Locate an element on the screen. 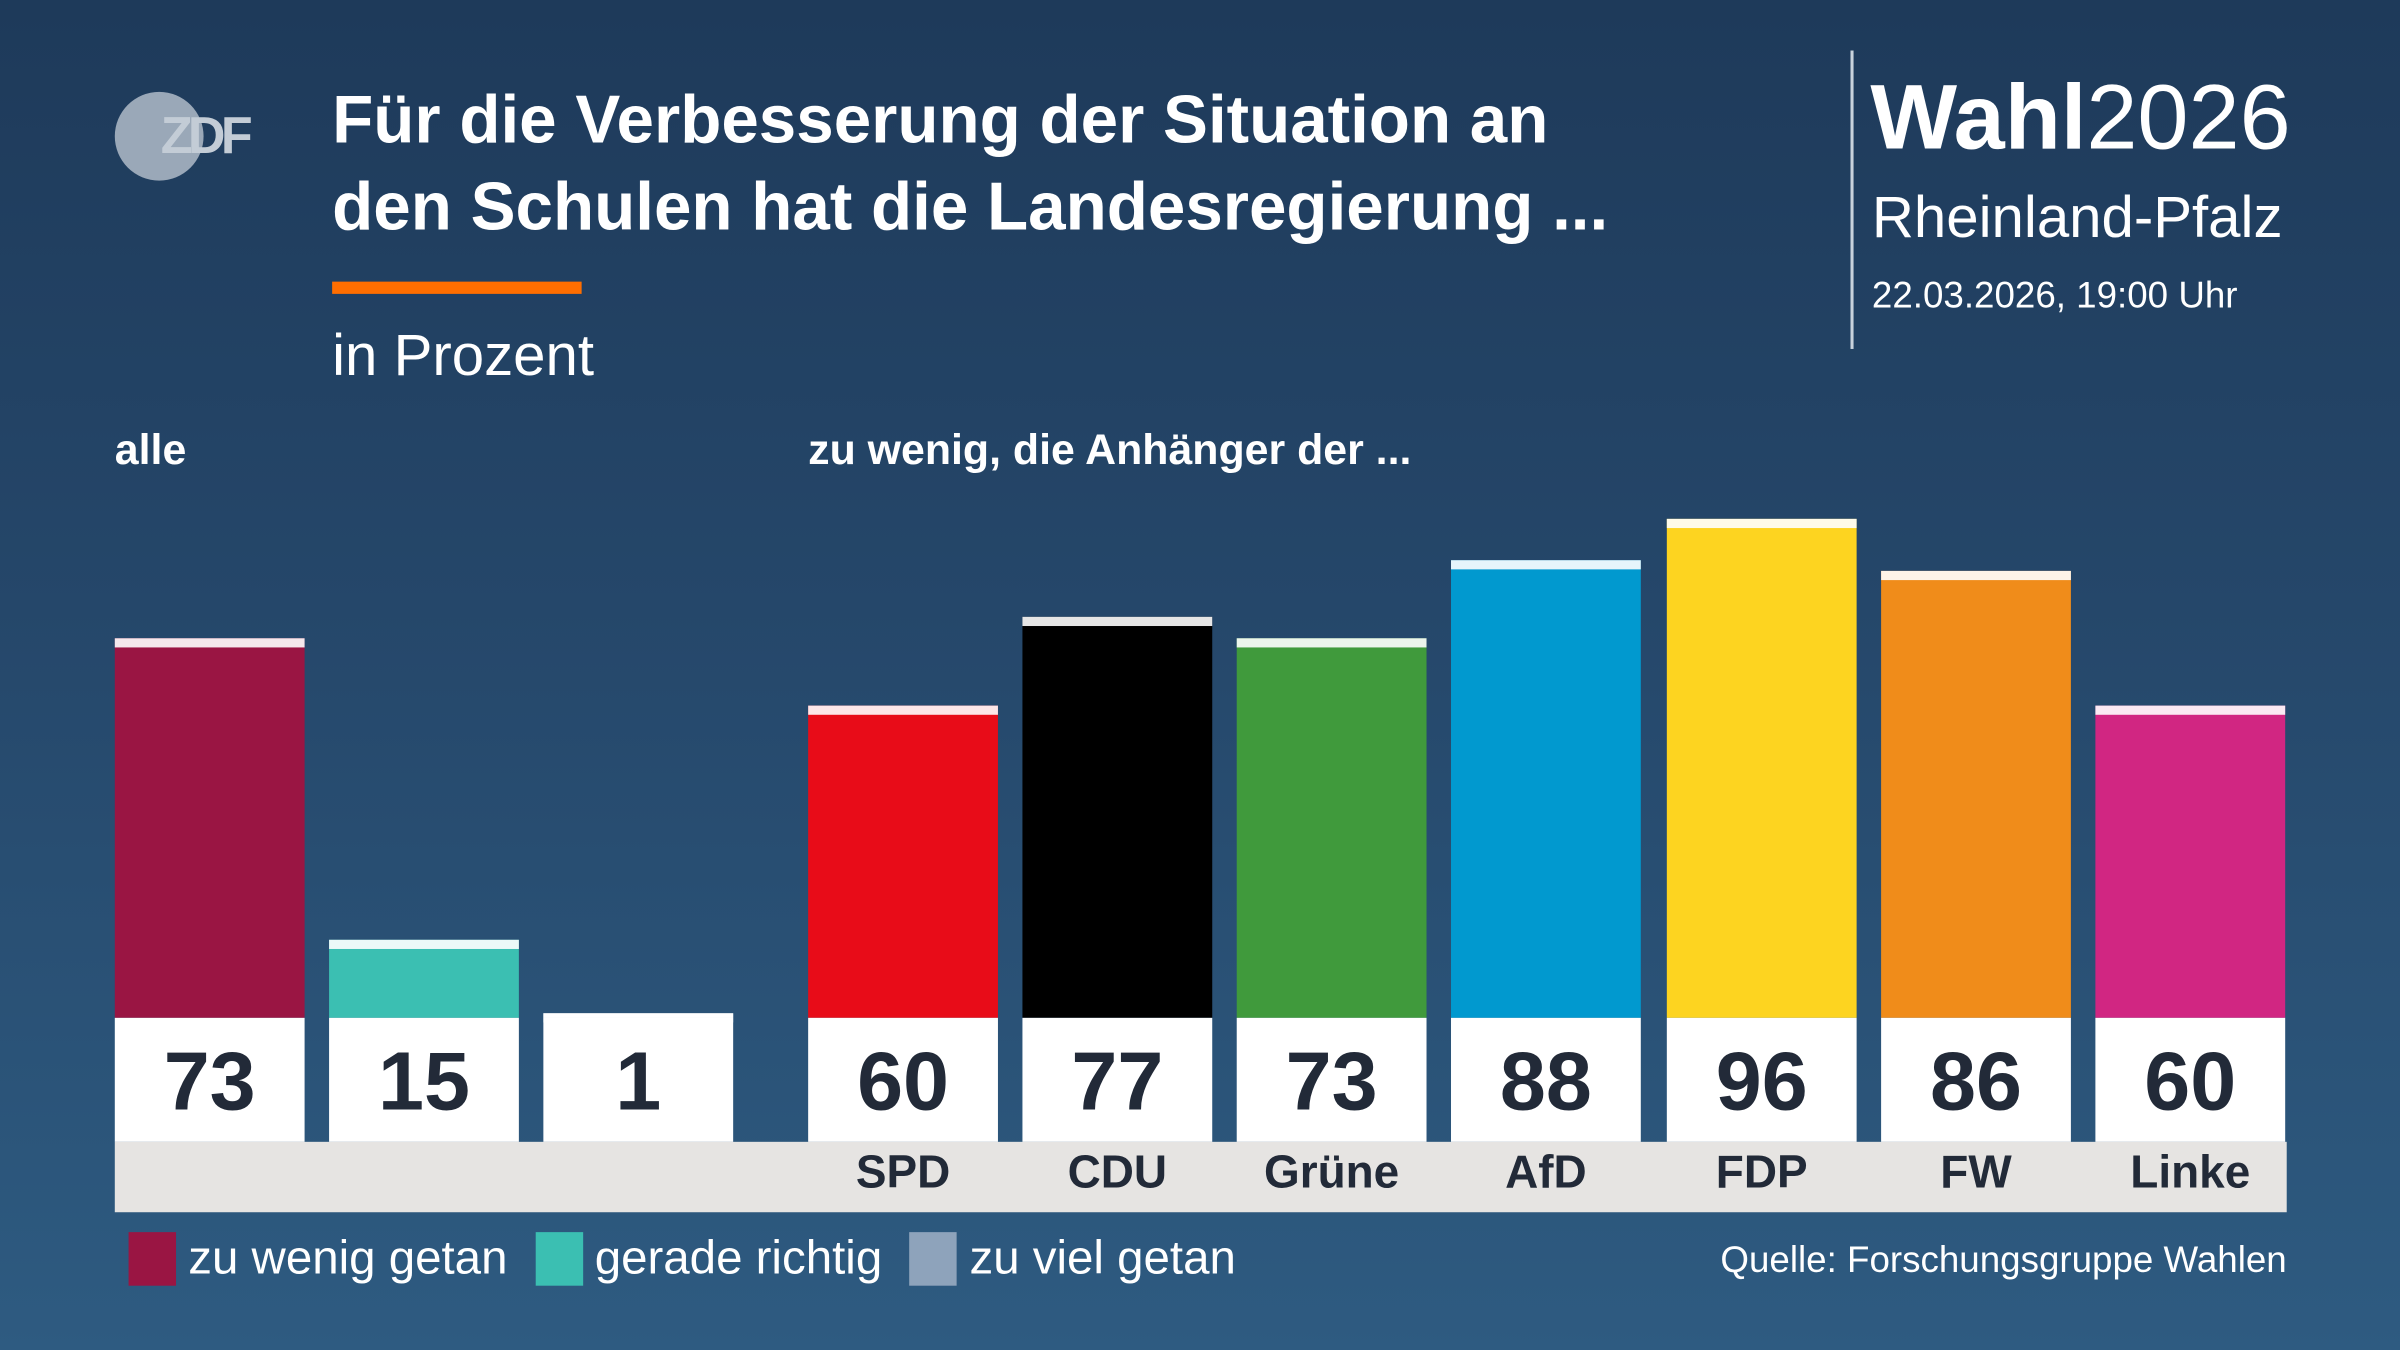  value-label: 88 is located at coordinates (1546, 1079).